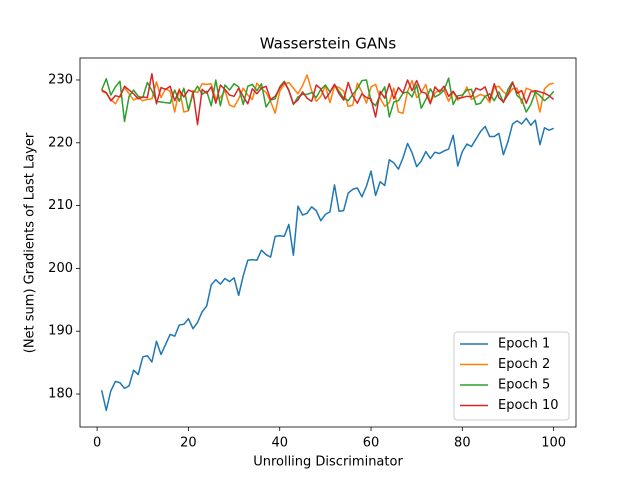  What do you see at coordinates (60, 394) in the screenshot?
I see `y-tick-label: 180` at bounding box center [60, 394].